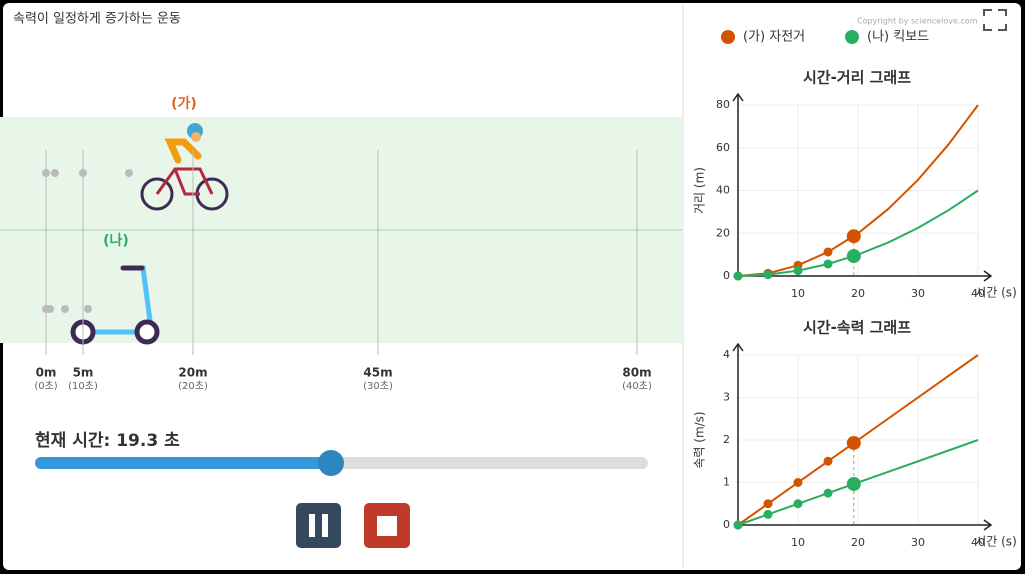 The width and height of the screenshot is (1025, 574). I want to click on time-slider, so click(341, 463).